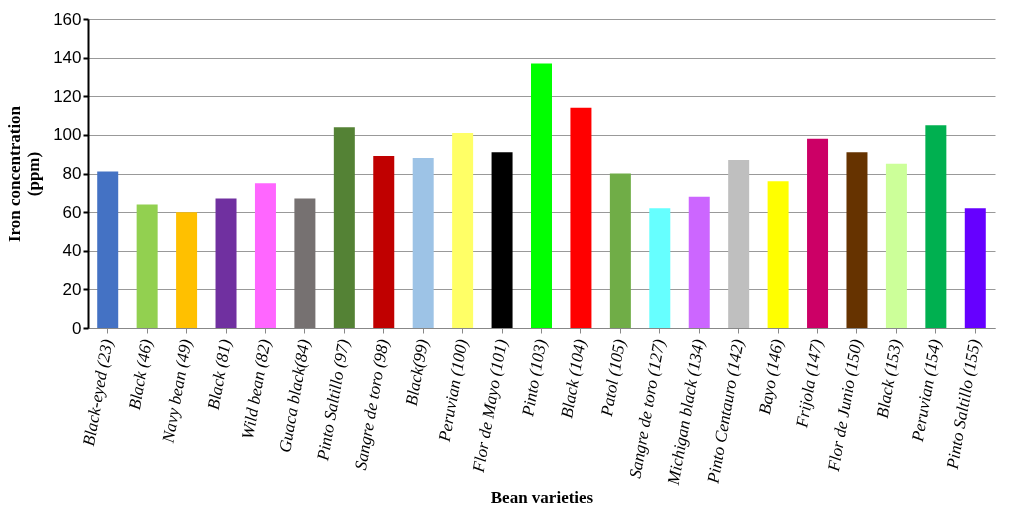  What do you see at coordinates (72, 289) in the screenshot?
I see `y-tick-label: 20` at bounding box center [72, 289].